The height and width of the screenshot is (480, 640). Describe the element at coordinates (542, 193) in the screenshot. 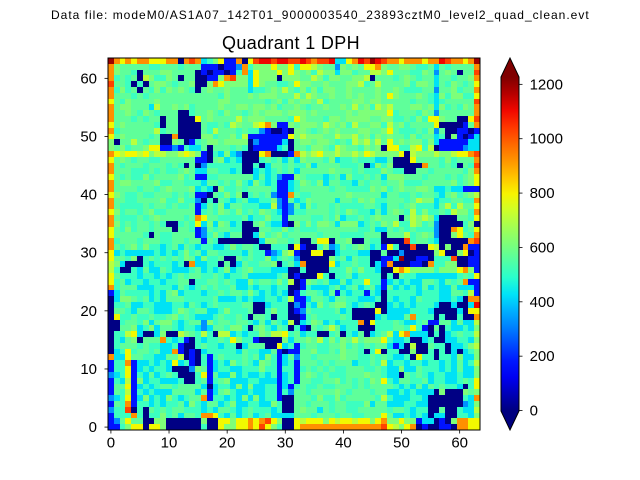

I see `svg-text: 800` at that location.